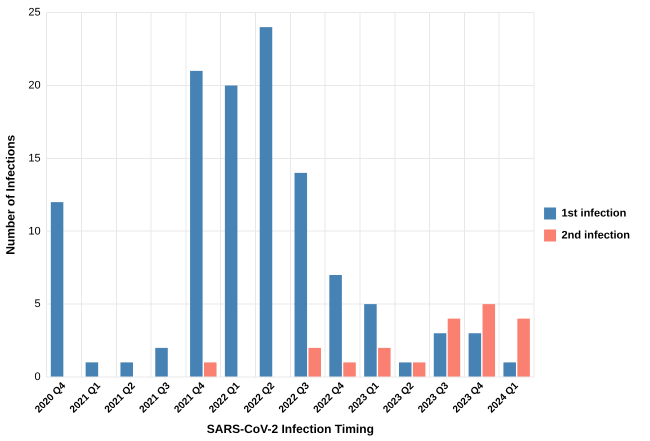  Describe the element at coordinates (11, 194) in the screenshot. I see `y-axis-title: Number of Infections` at that location.